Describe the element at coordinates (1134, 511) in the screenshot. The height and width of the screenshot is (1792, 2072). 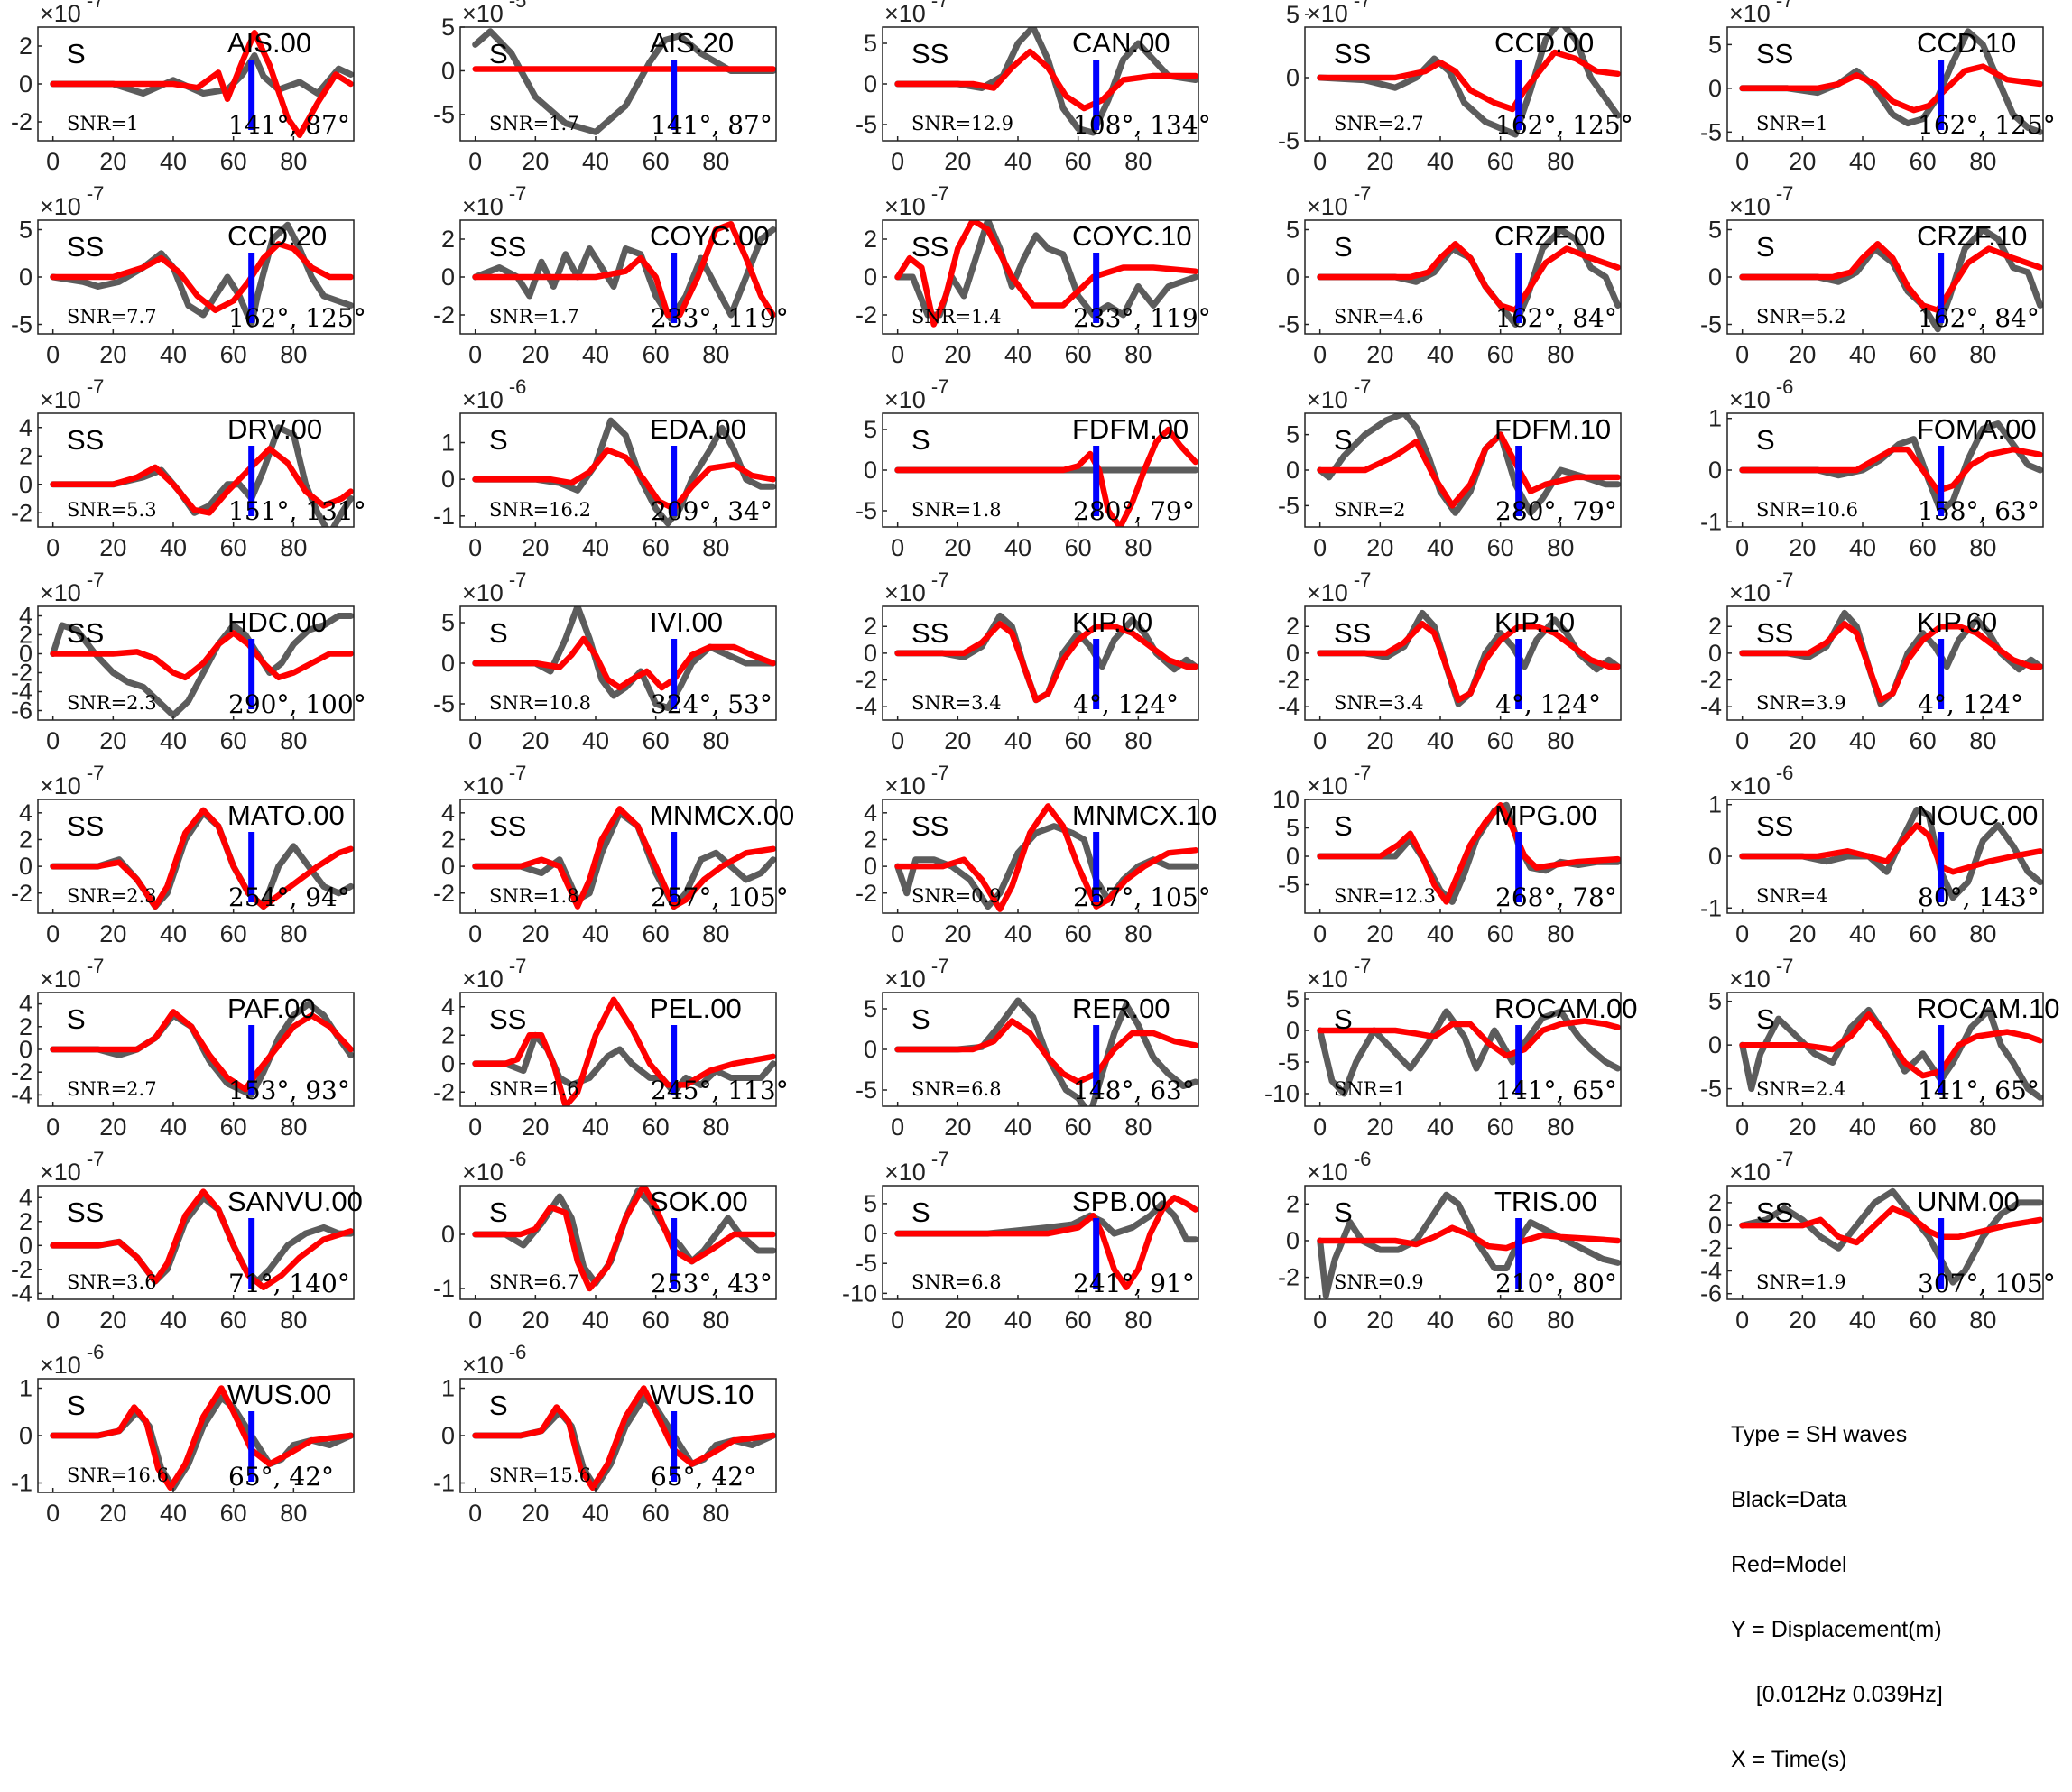
I see `azimuth-label: 280°, 79°` at that location.